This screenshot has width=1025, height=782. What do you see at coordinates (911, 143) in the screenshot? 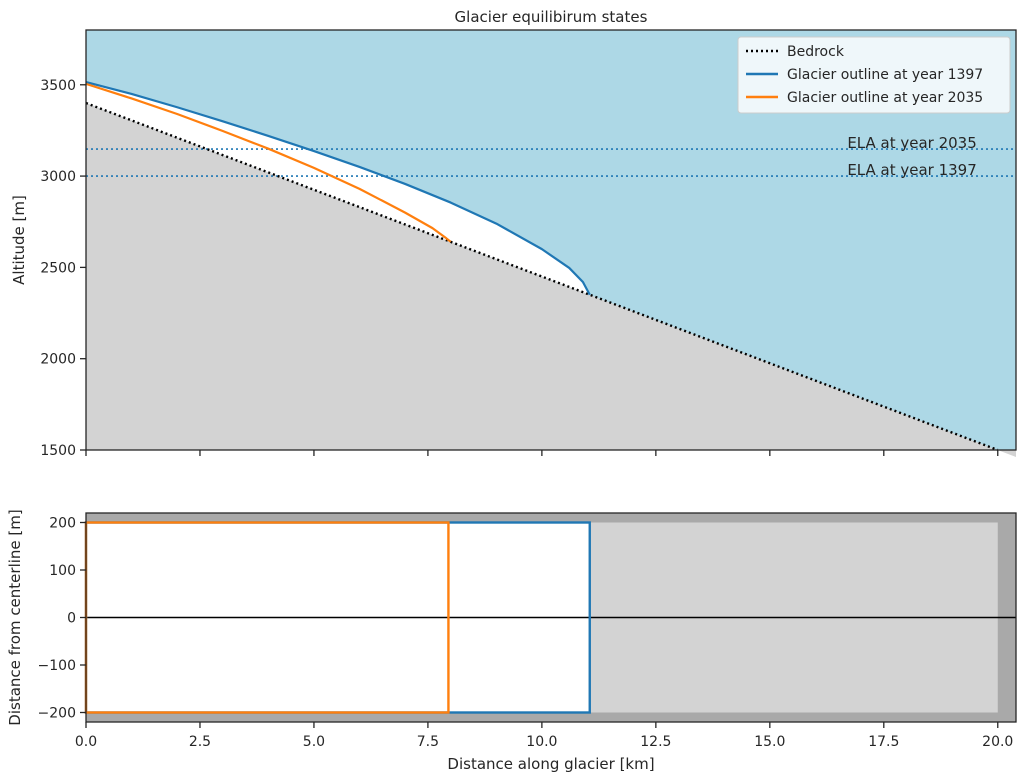
I see `ela-label-0: ELA at year 2035` at bounding box center [911, 143].